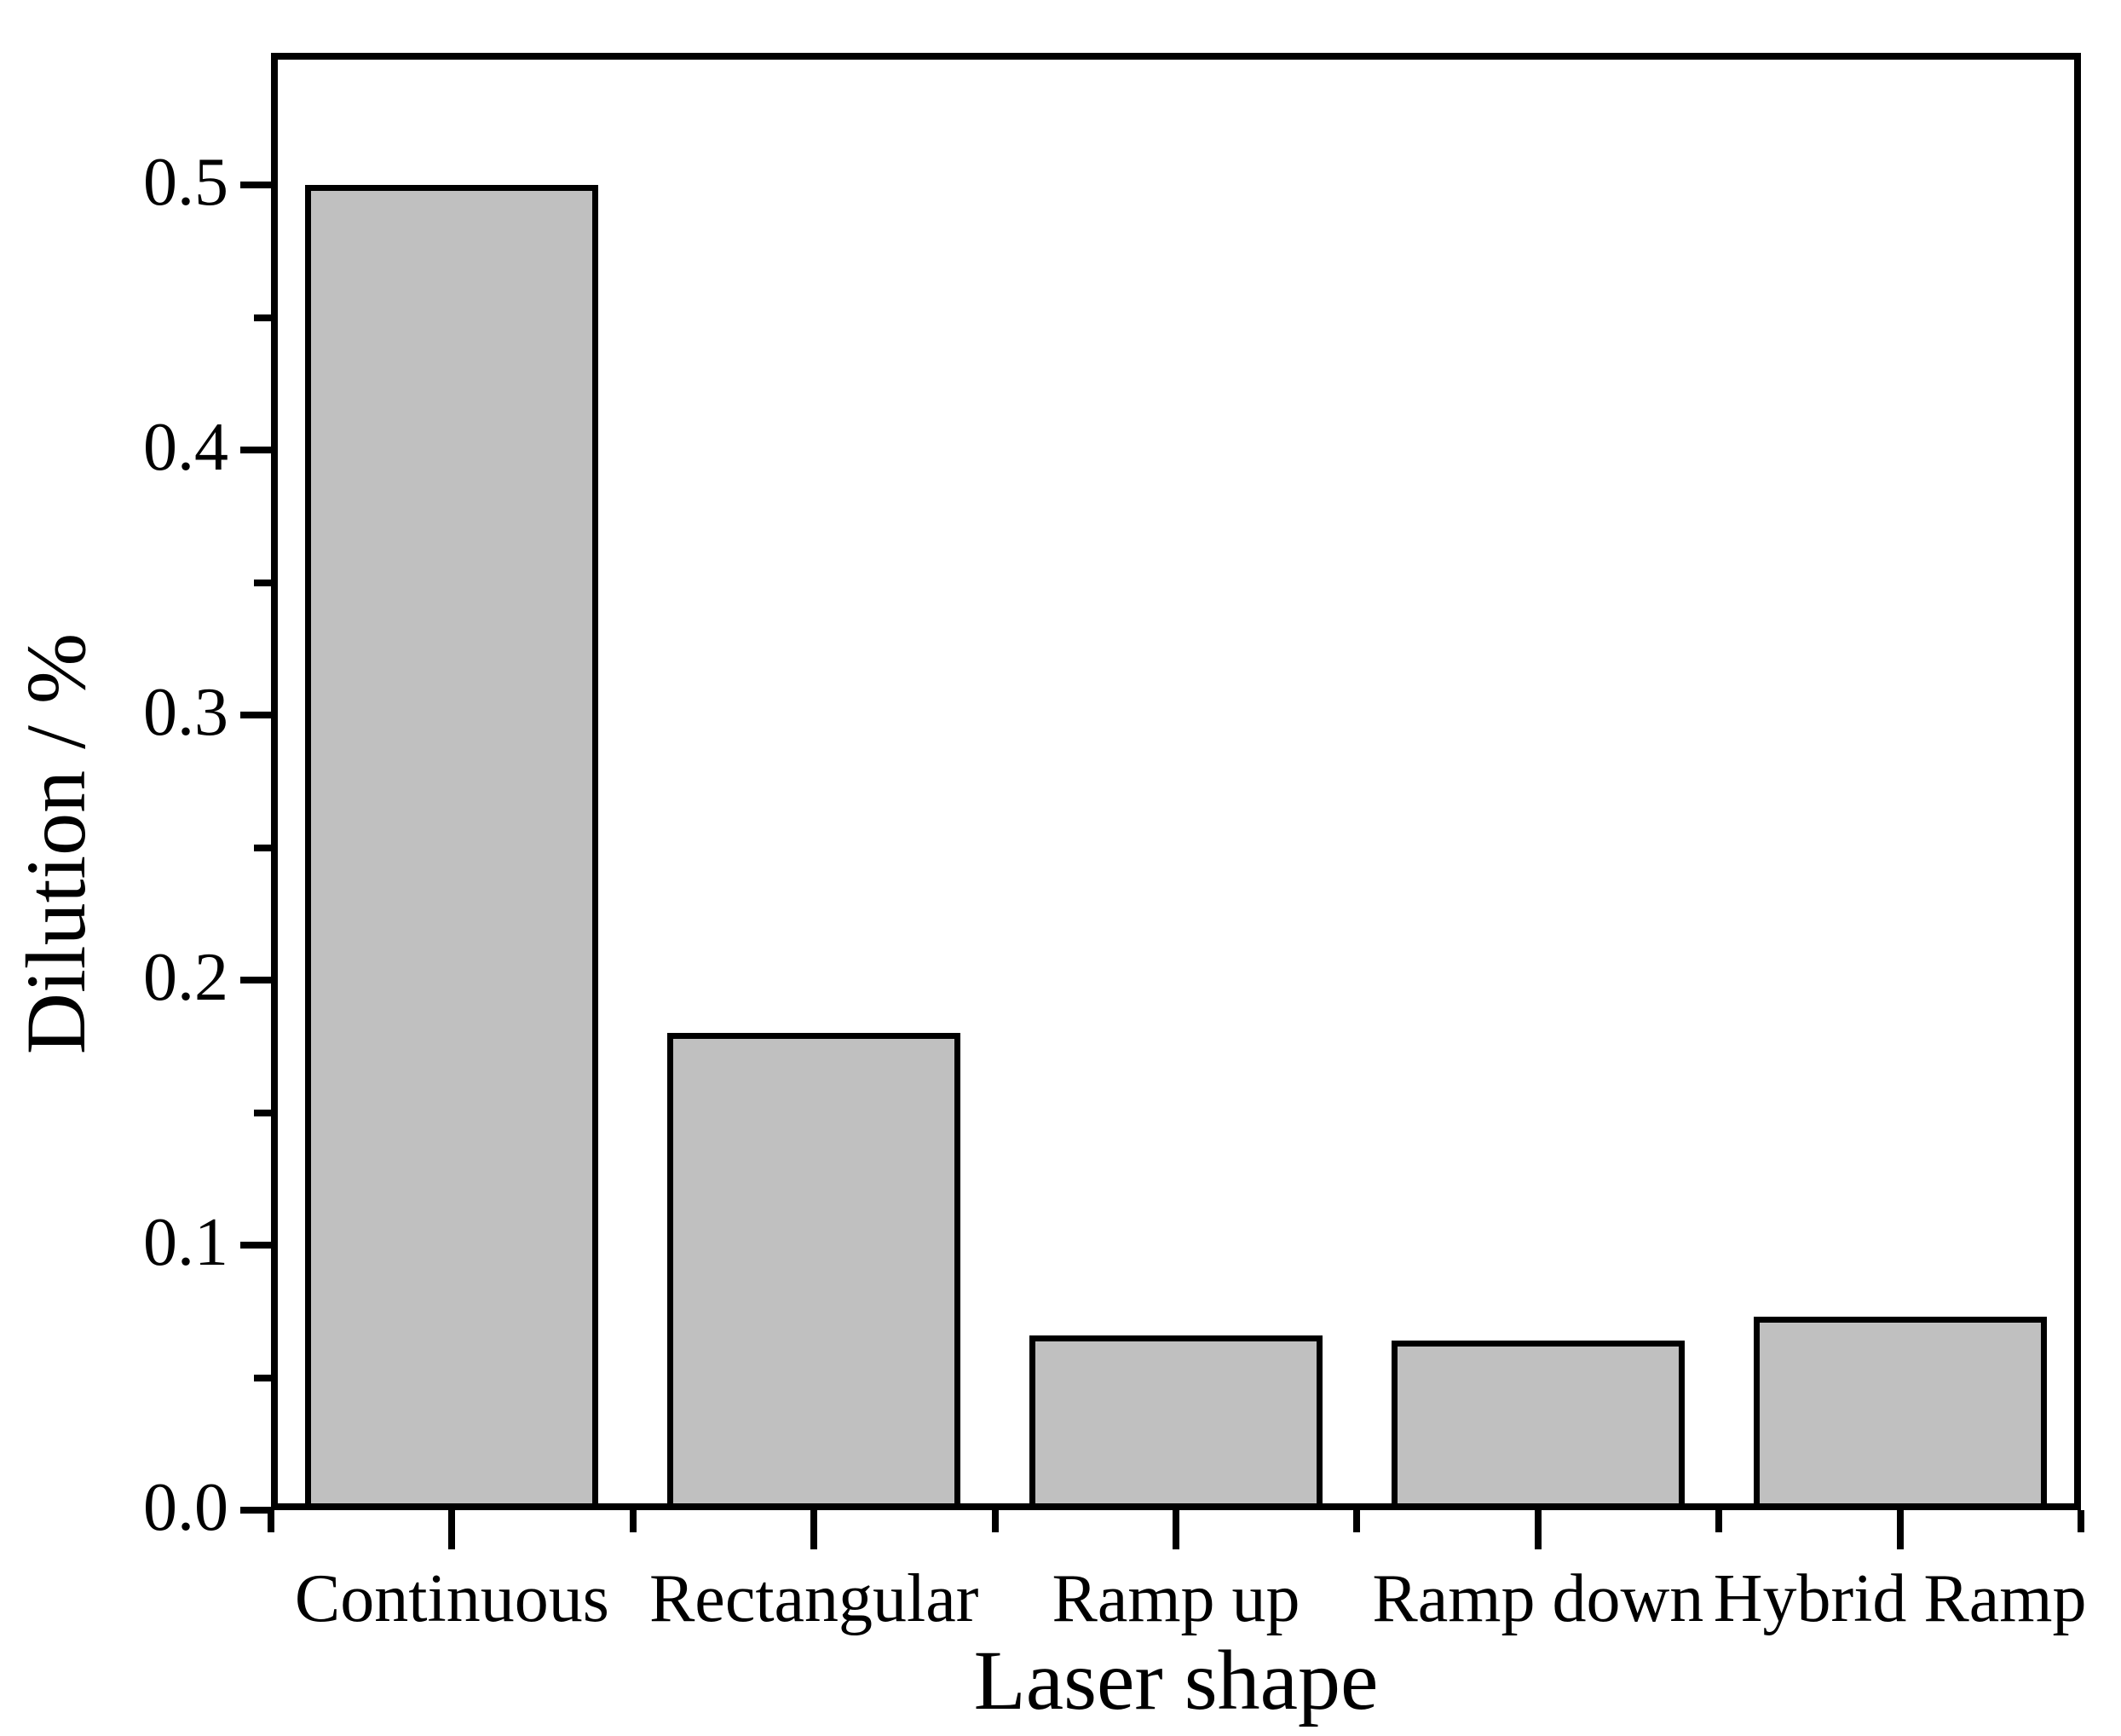 The width and height of the screenshot is (2121, 1736). What do you see at coordinates (185, 977) in the screenshot?
I see `y-tick-label: 0.2` at bounding box center [185, 977].